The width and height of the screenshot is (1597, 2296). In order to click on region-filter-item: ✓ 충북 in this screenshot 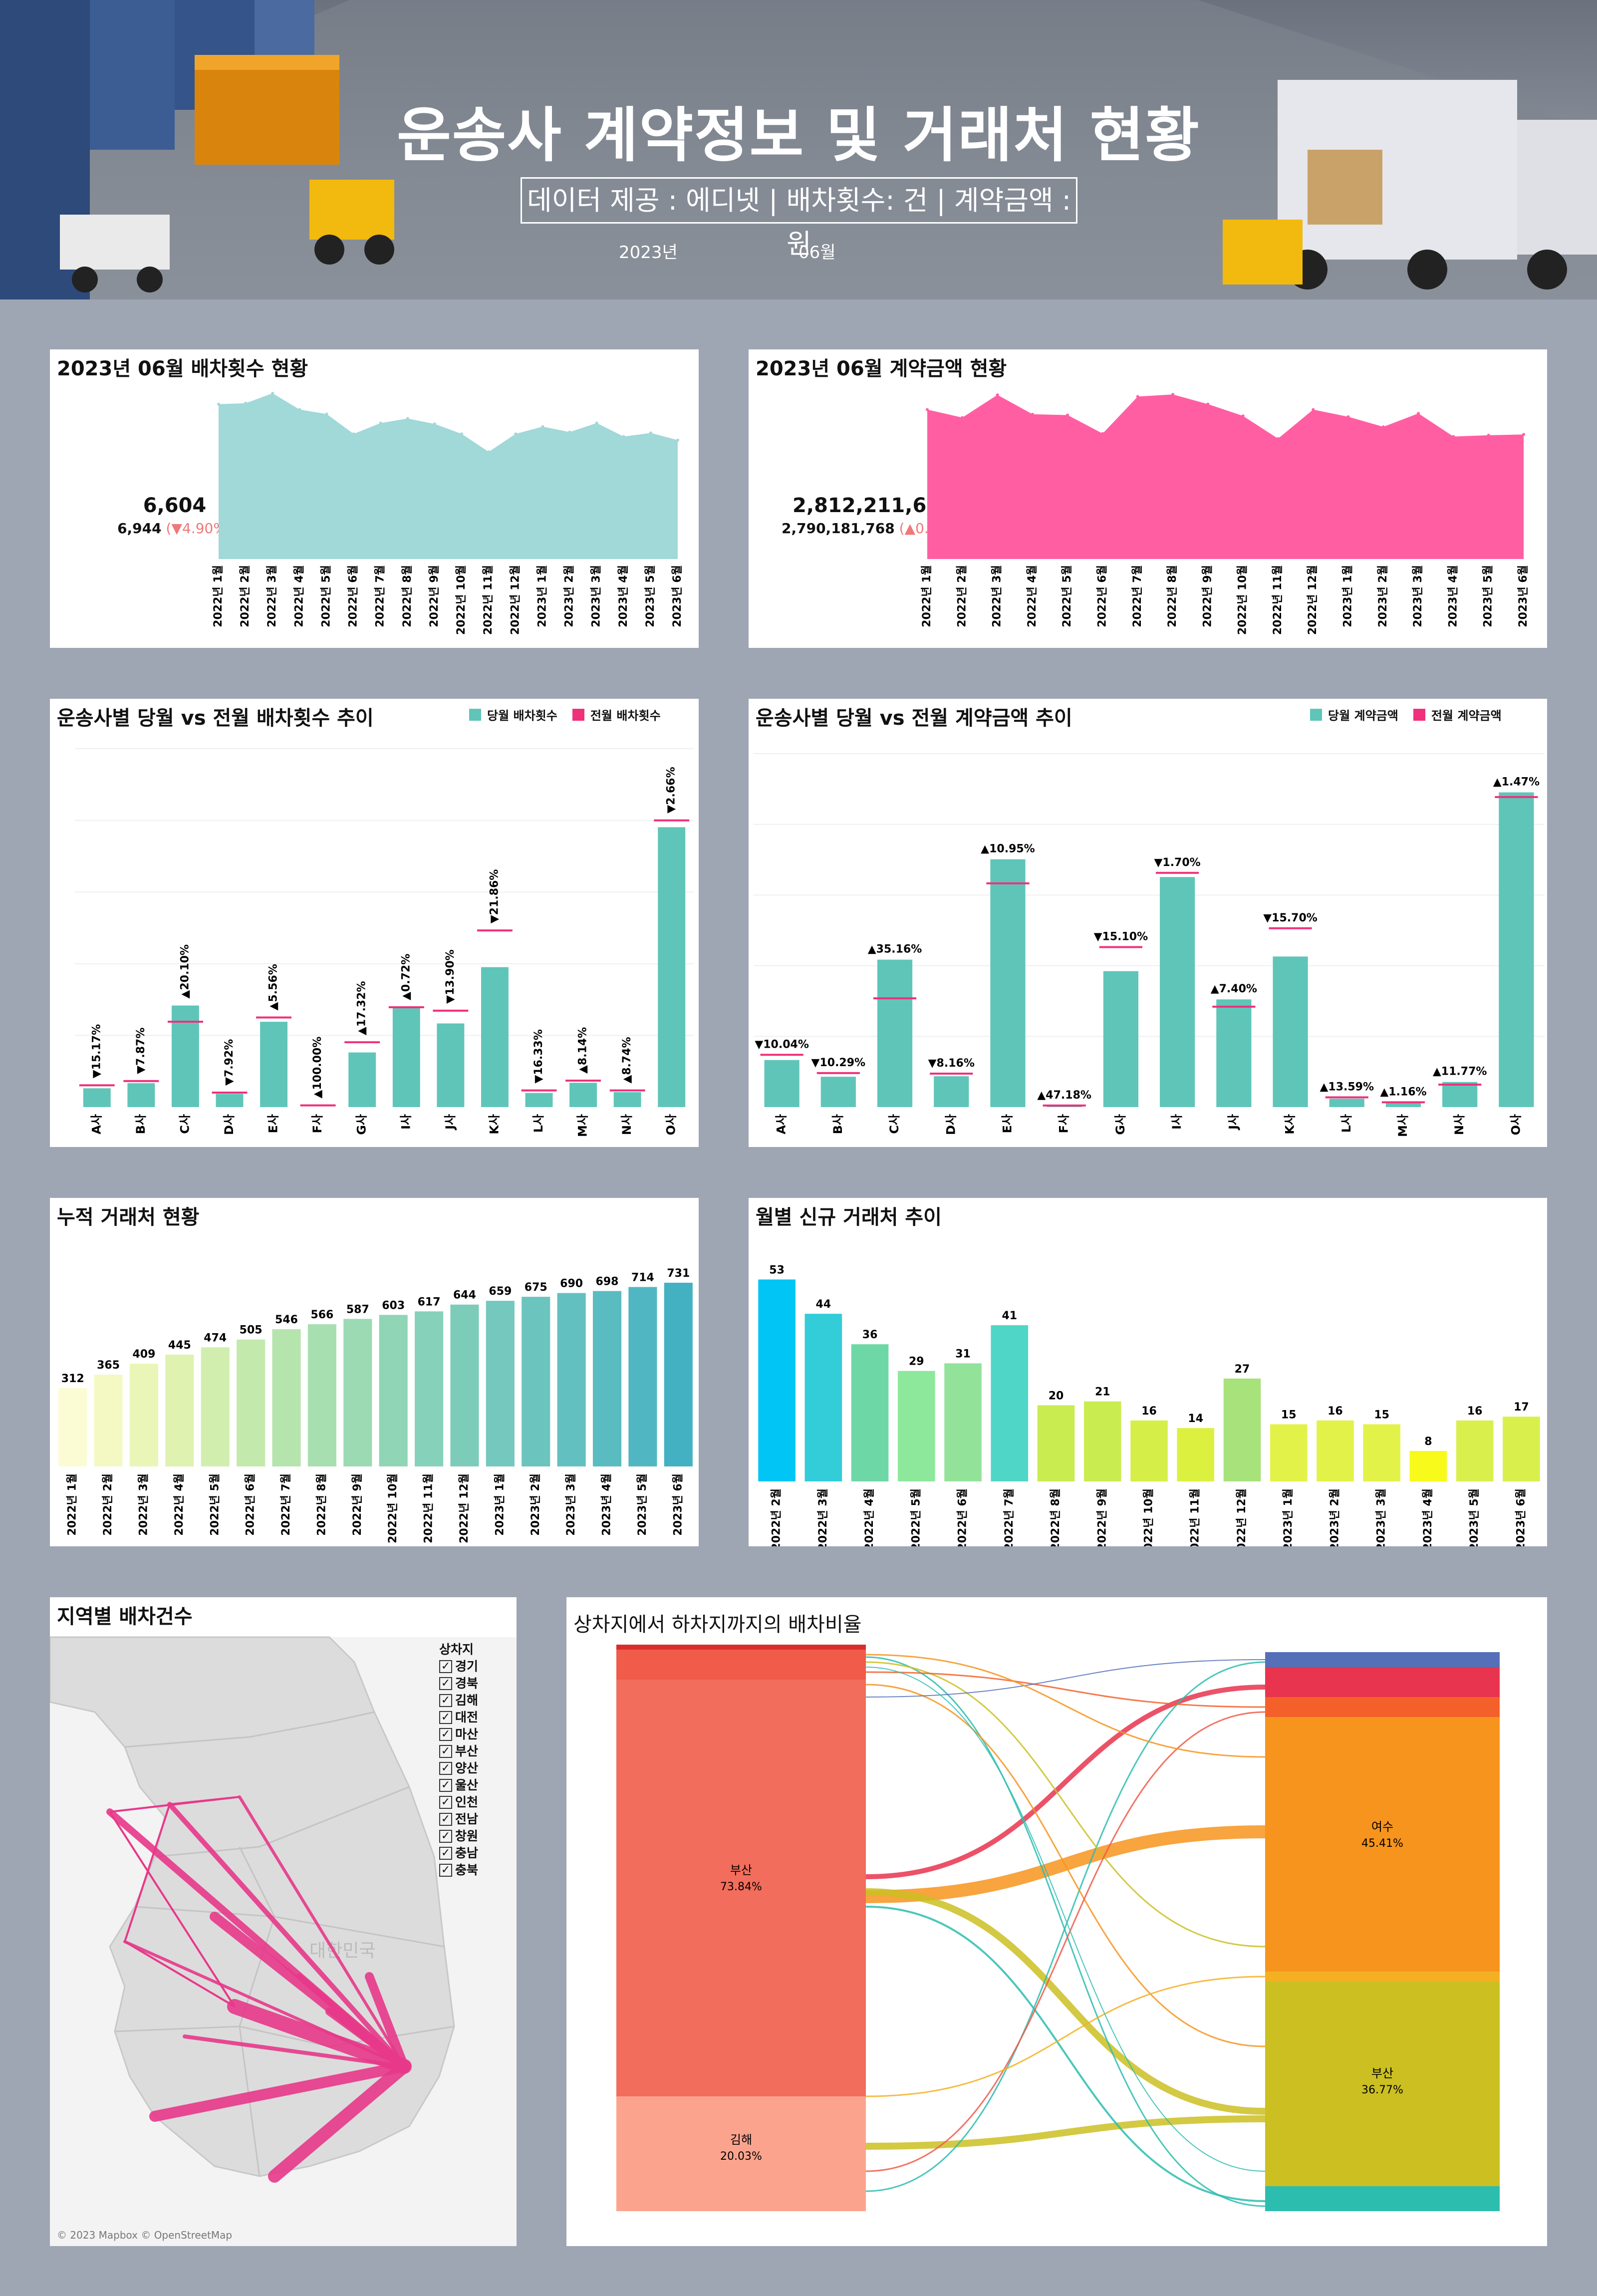, I will do `click(459, 1871)`.